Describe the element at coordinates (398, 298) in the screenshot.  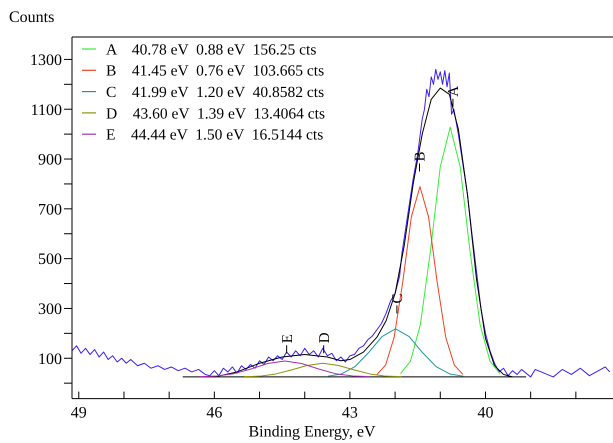
I see `annotation: C` at that location.